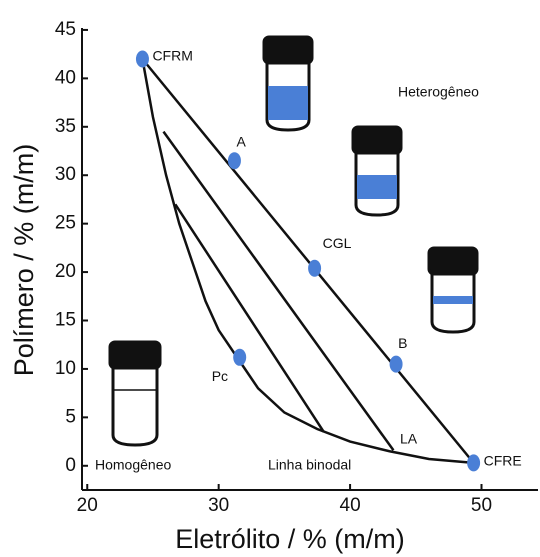 This screenshot has width=540, height=557. What do you see at coordinates (337, 243) in the screenshot?
I see `point-label: CGL` at bounding box center [337, 243].